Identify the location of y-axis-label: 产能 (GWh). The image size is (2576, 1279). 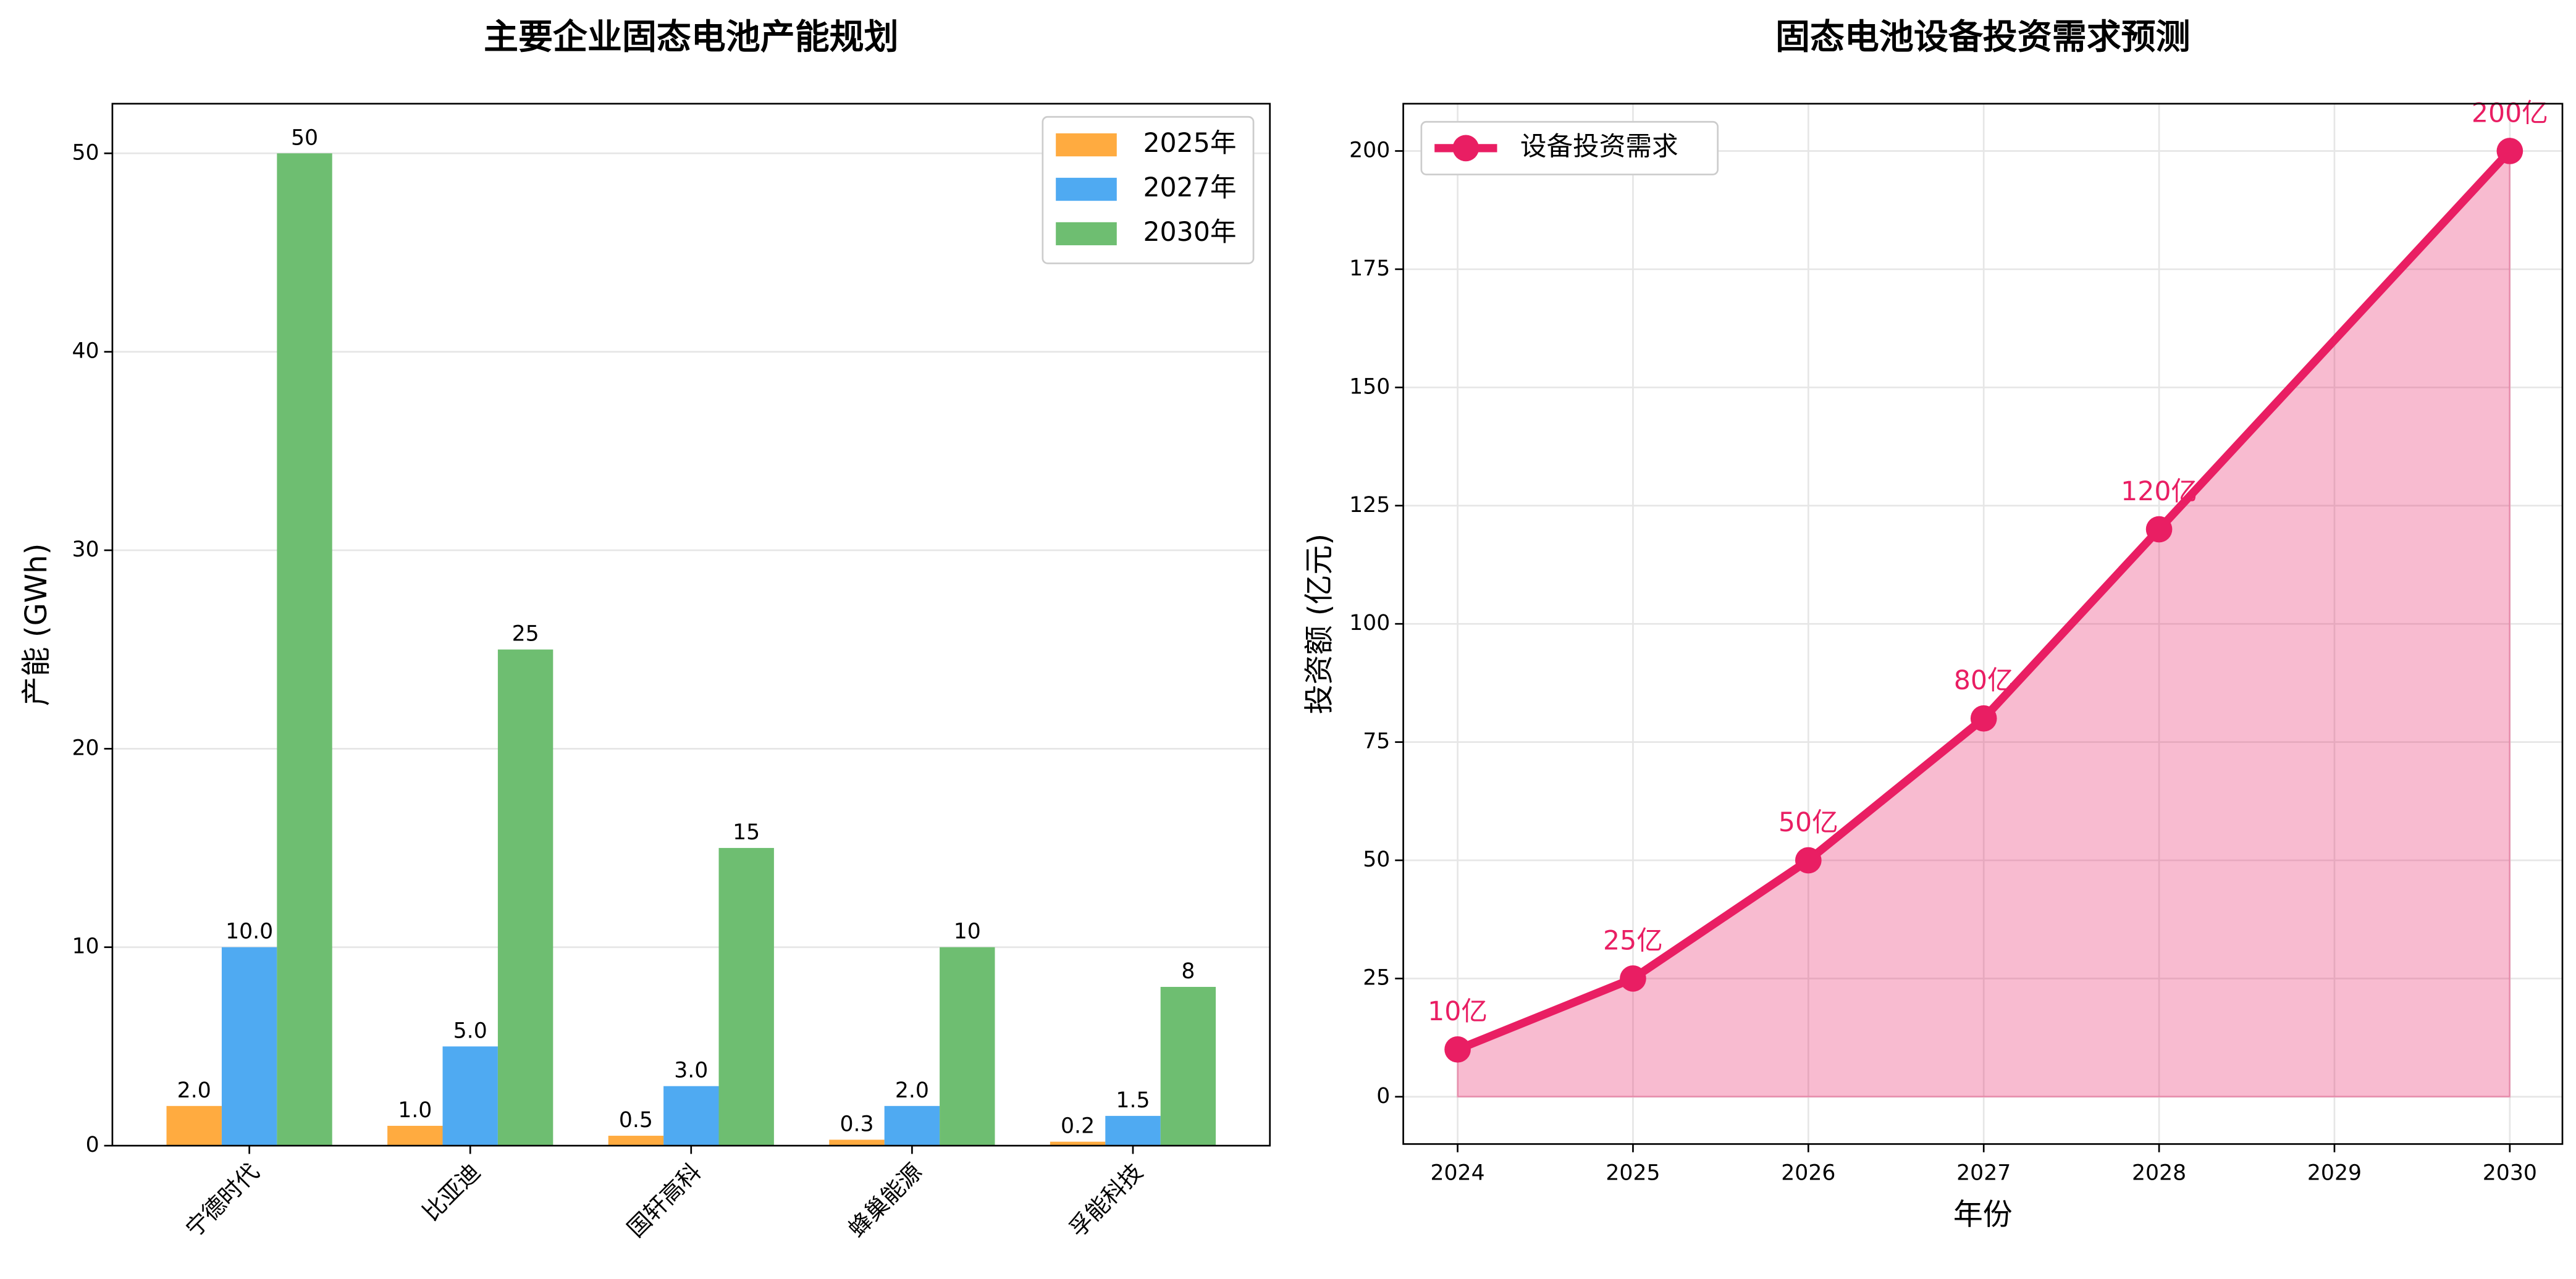
(36, 625).